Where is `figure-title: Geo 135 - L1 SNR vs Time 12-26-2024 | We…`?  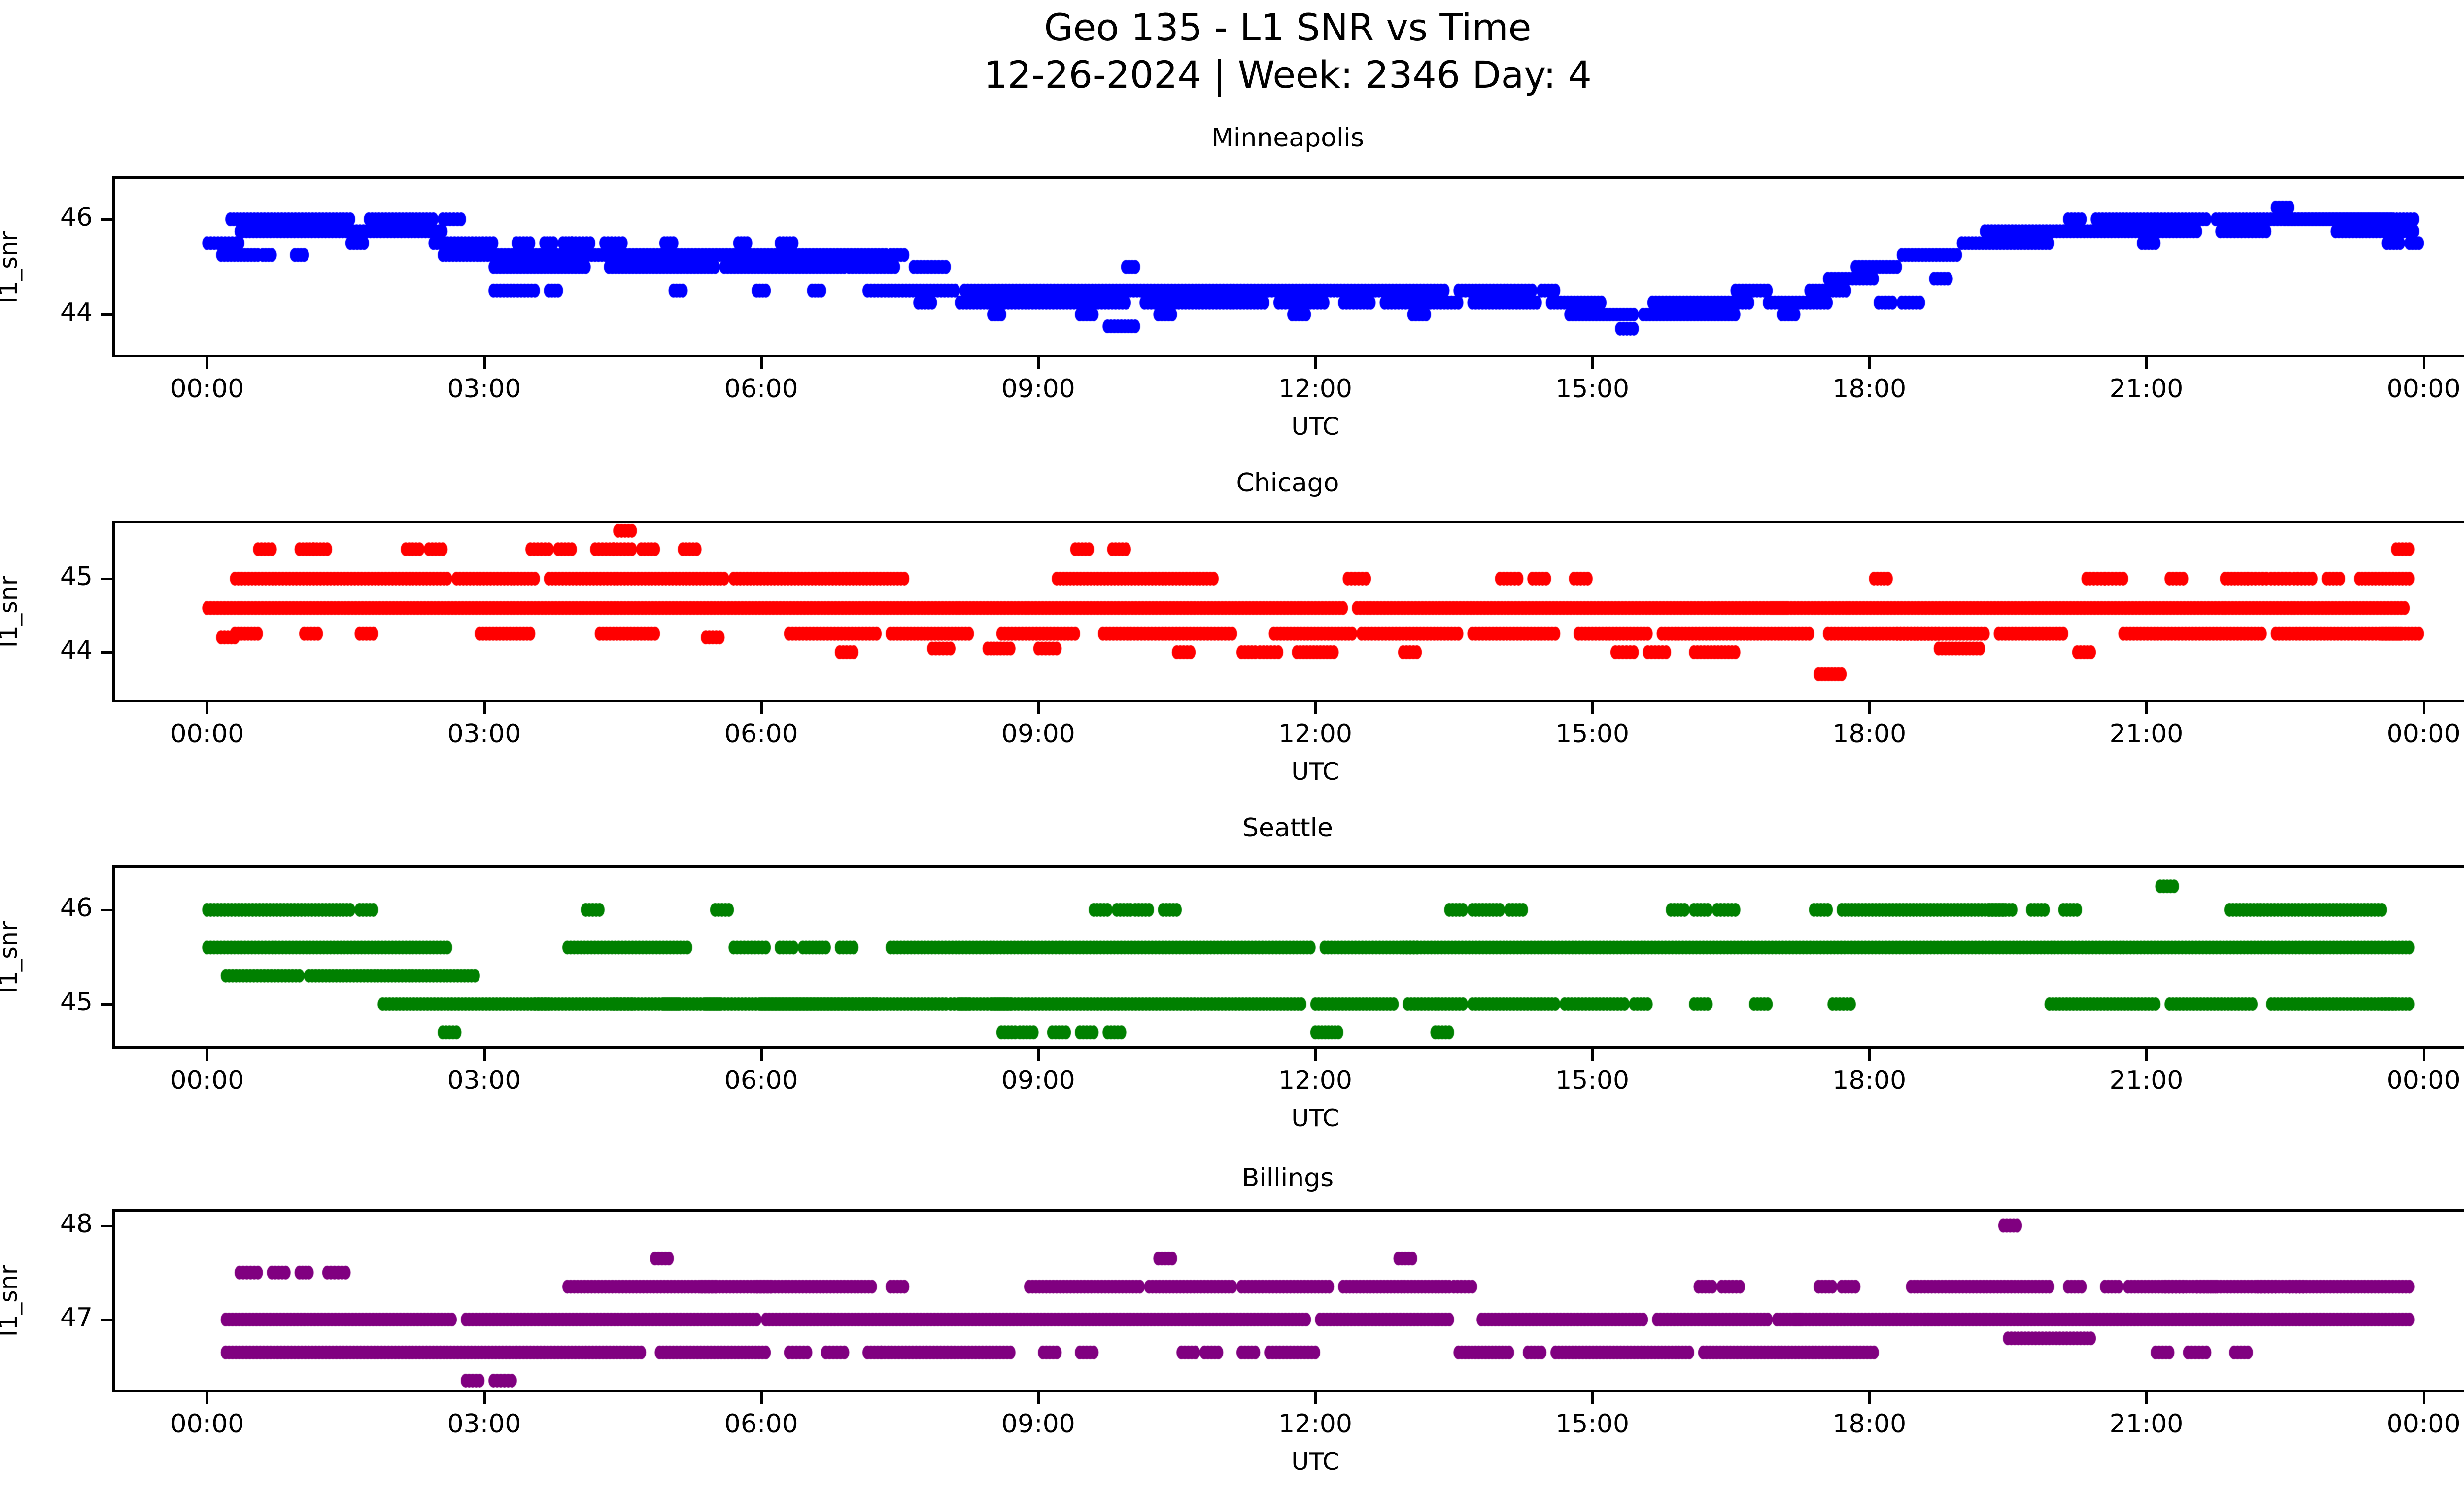
figure-title: Geo 135 - L1 SNR vs Time 12-26-2024 | We… is located at coordinates (1232, 51).